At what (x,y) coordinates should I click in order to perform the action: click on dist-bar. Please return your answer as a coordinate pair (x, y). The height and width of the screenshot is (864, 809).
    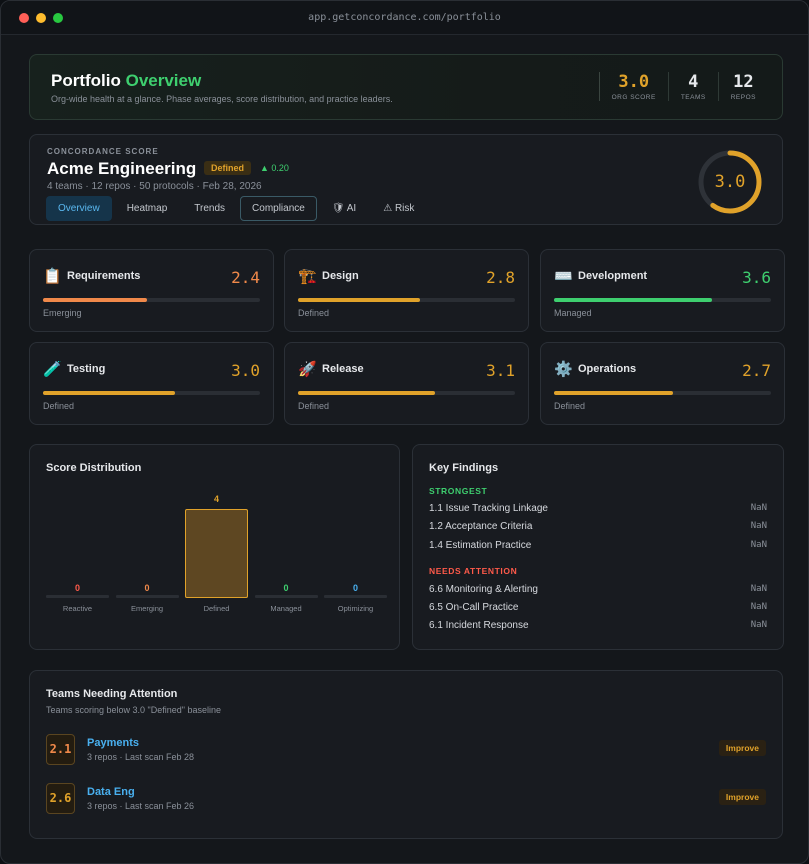
    Looking at the image, I should click on (216, 553).